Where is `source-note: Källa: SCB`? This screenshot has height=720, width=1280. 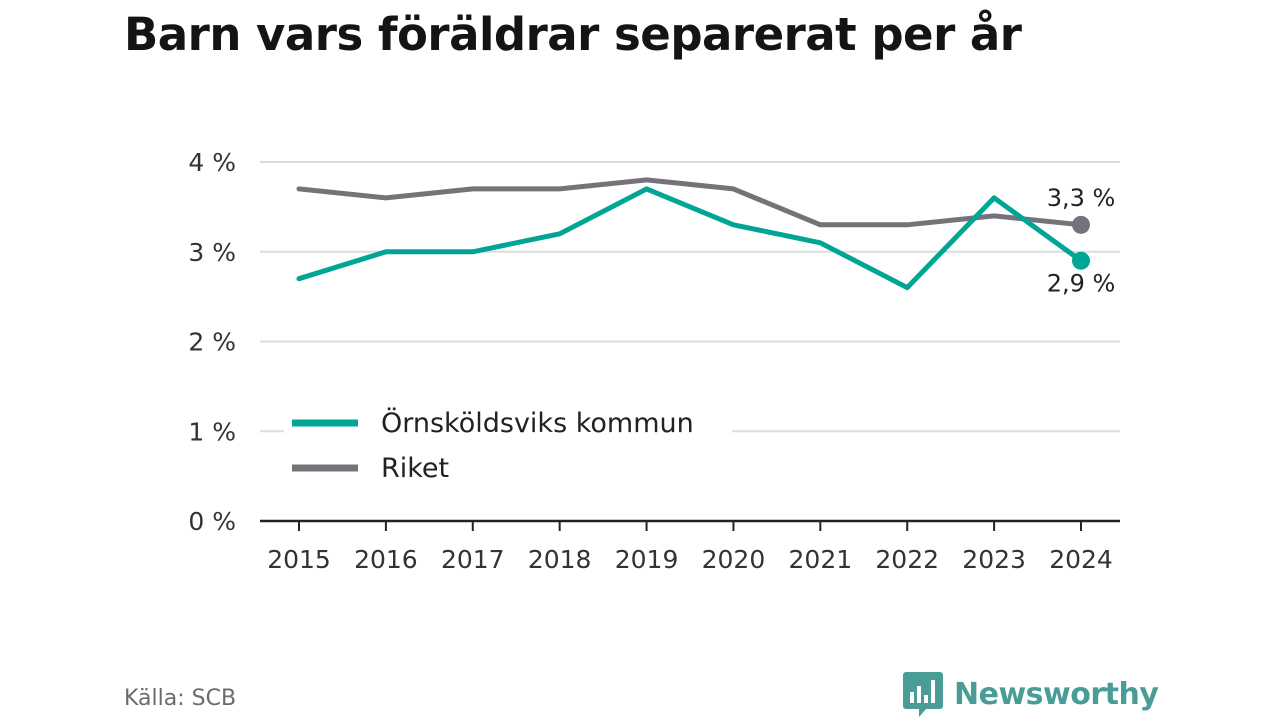
source-note: Källa: SCB is located at coordinates (180, 698).